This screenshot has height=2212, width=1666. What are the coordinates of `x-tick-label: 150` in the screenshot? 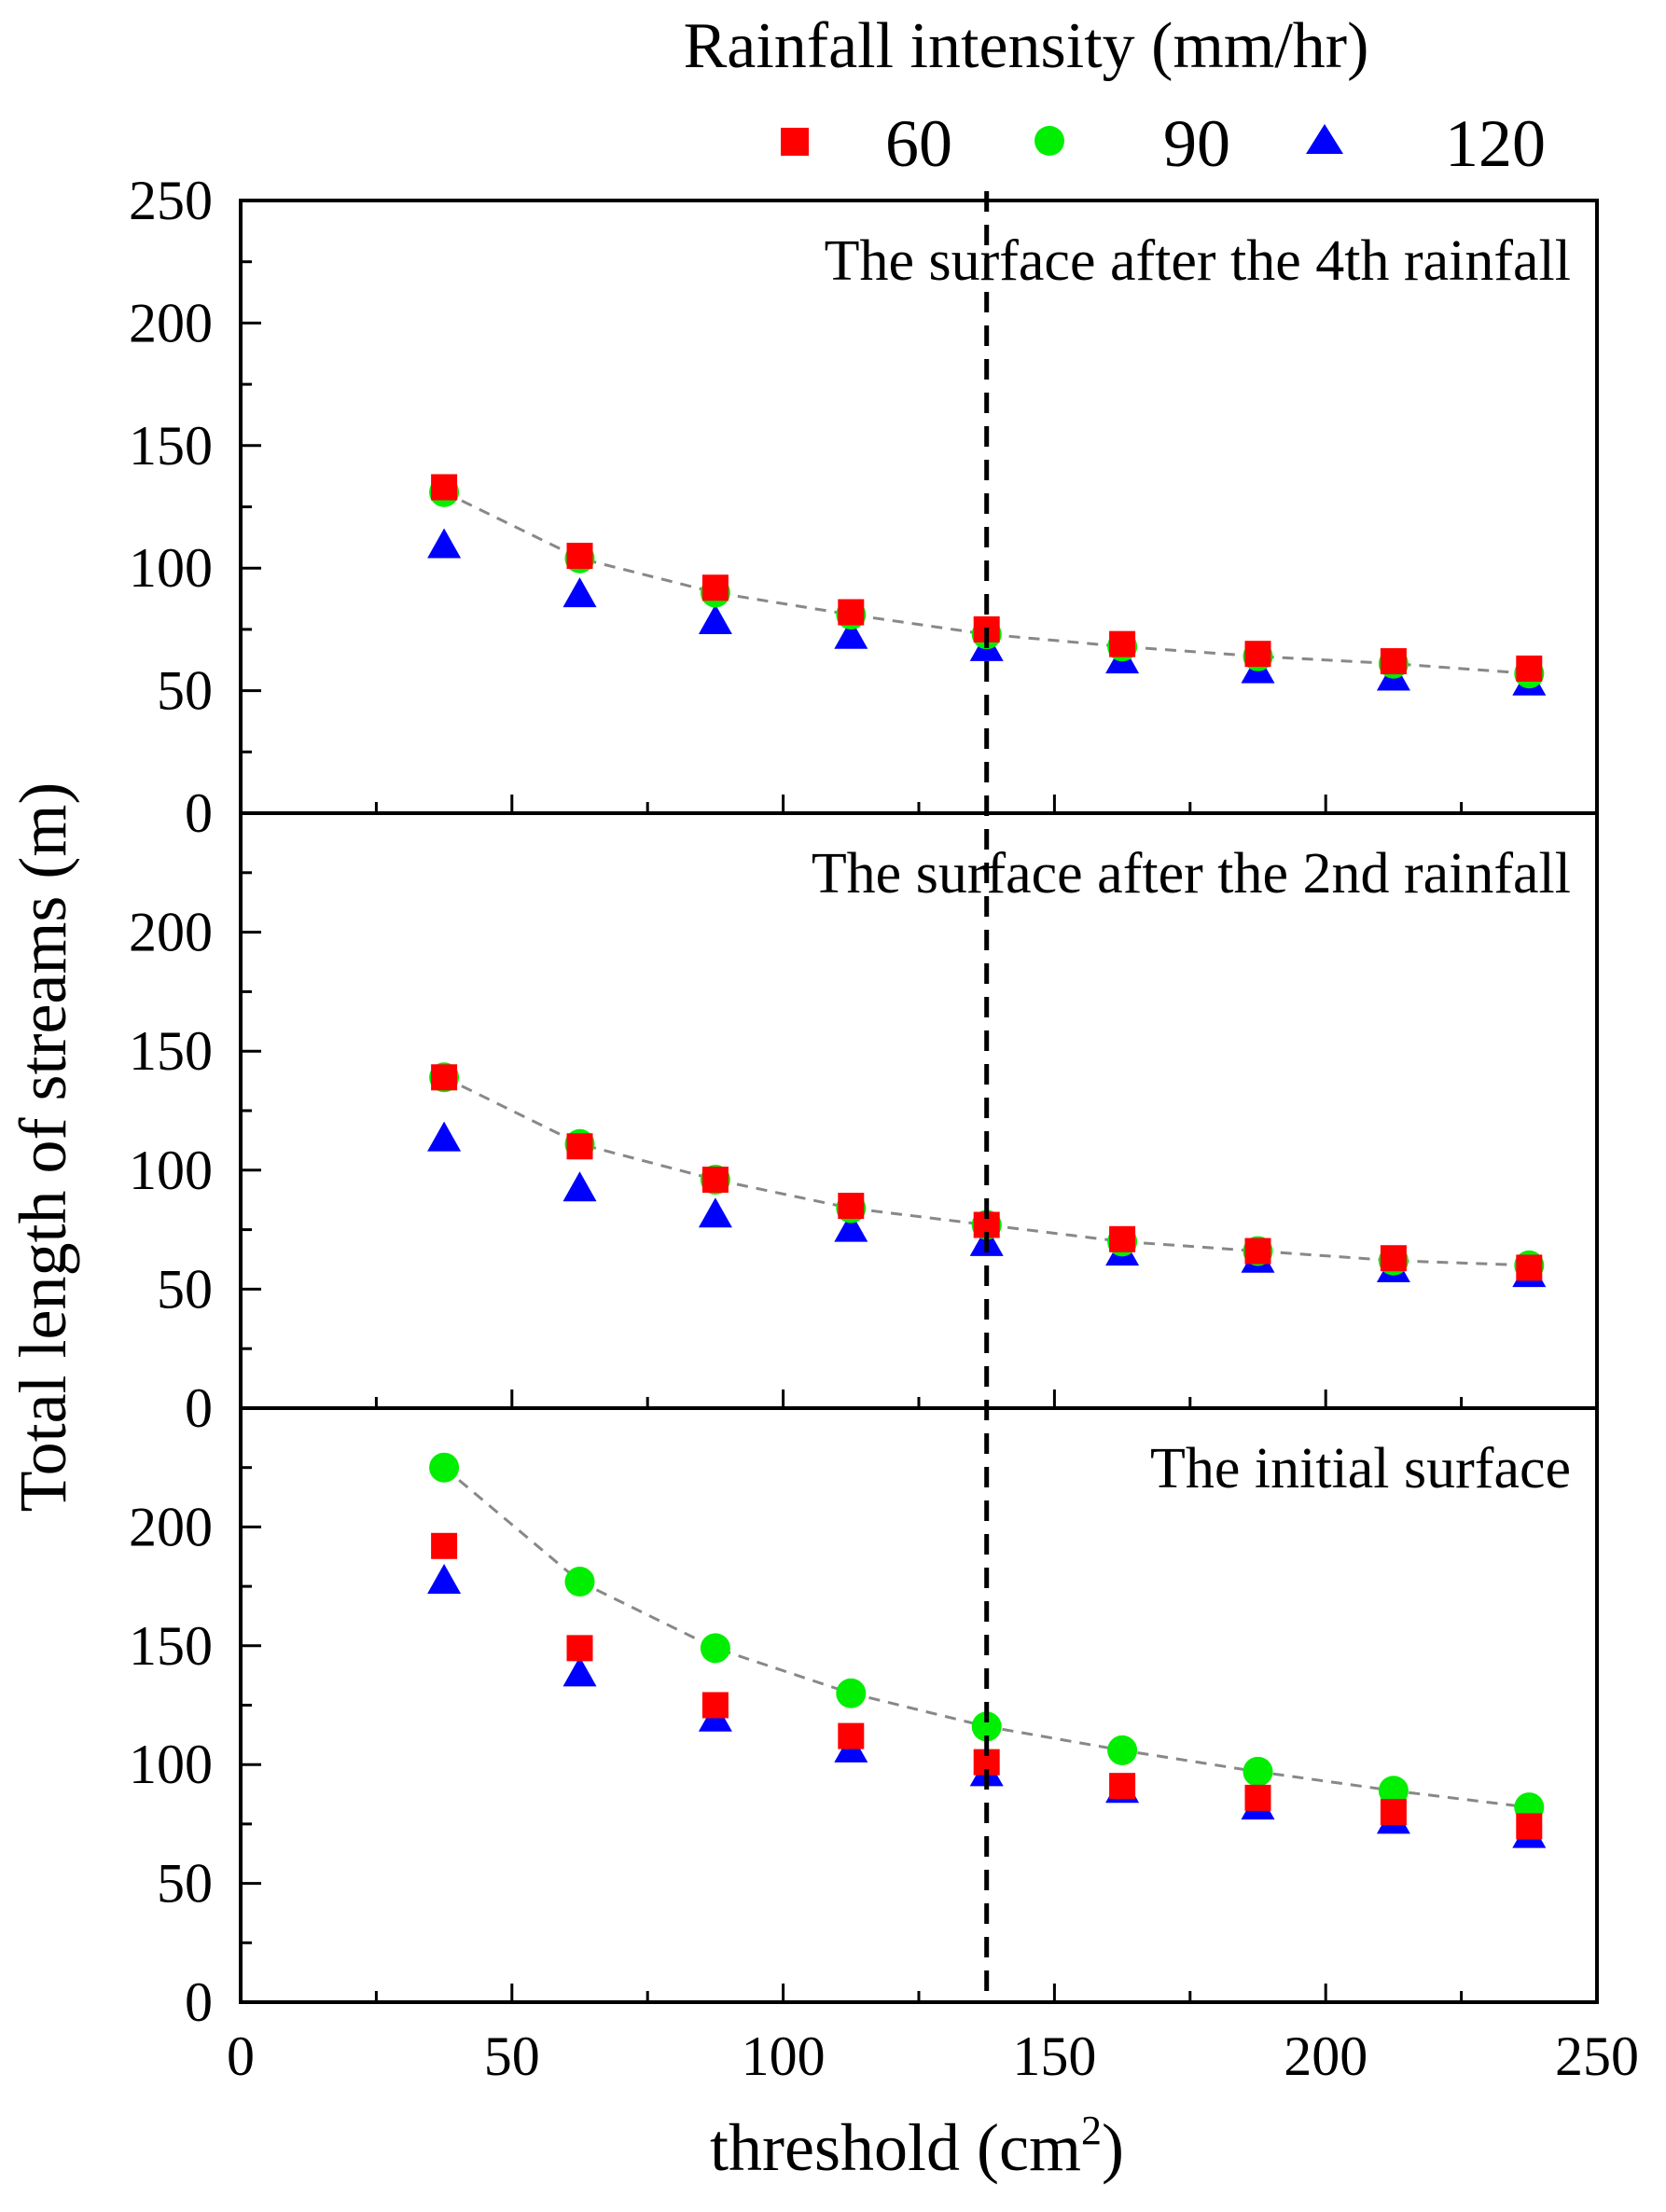 It's located at (1054, 2056).